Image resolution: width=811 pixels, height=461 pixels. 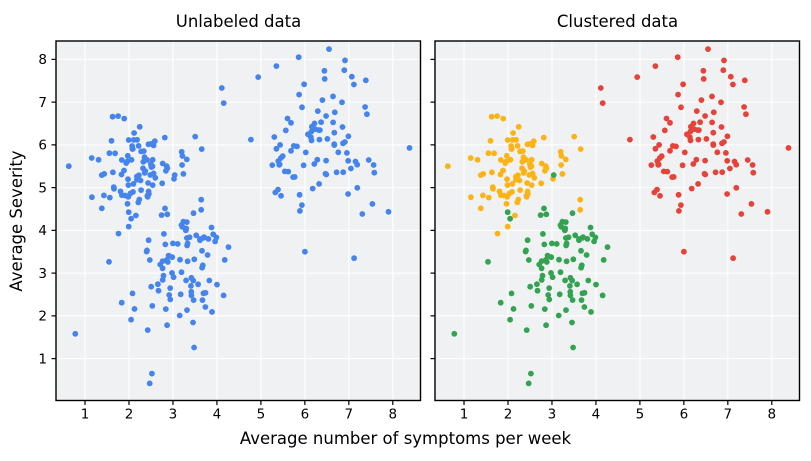 What do you see at coordinates (349, 415) in the screenshot?
I see `x-tick-label: 7` at bounding box center [349, 415].